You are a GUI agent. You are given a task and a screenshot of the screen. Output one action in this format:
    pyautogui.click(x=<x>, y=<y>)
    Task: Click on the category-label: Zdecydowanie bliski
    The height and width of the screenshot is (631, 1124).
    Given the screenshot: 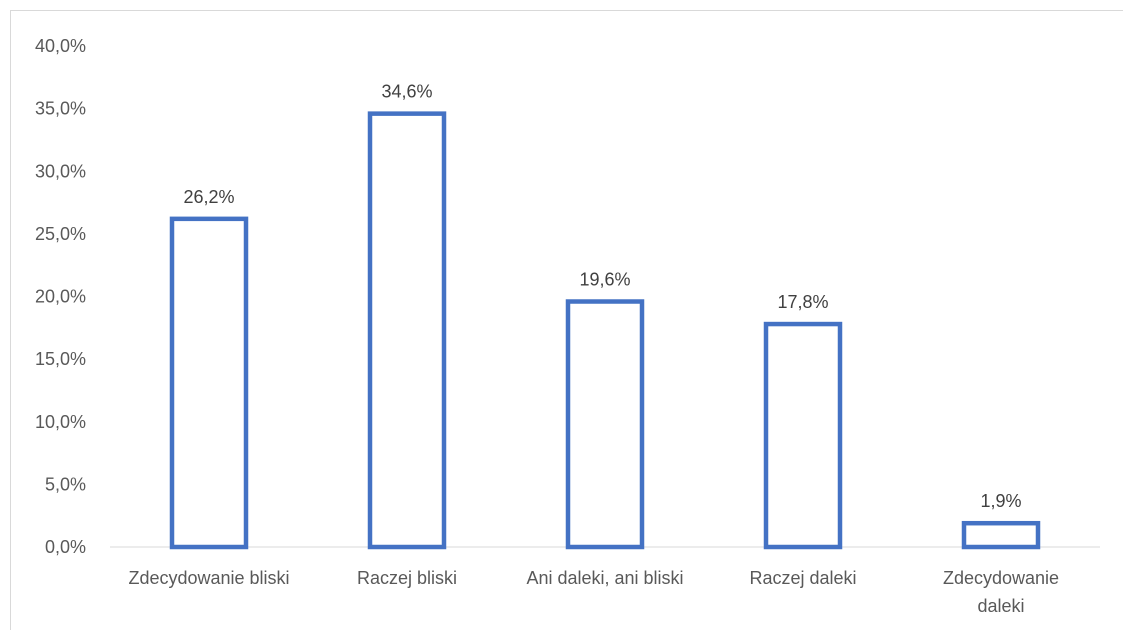 What is the action you would take?
    pyautogui.click(x=208, y=578)
    